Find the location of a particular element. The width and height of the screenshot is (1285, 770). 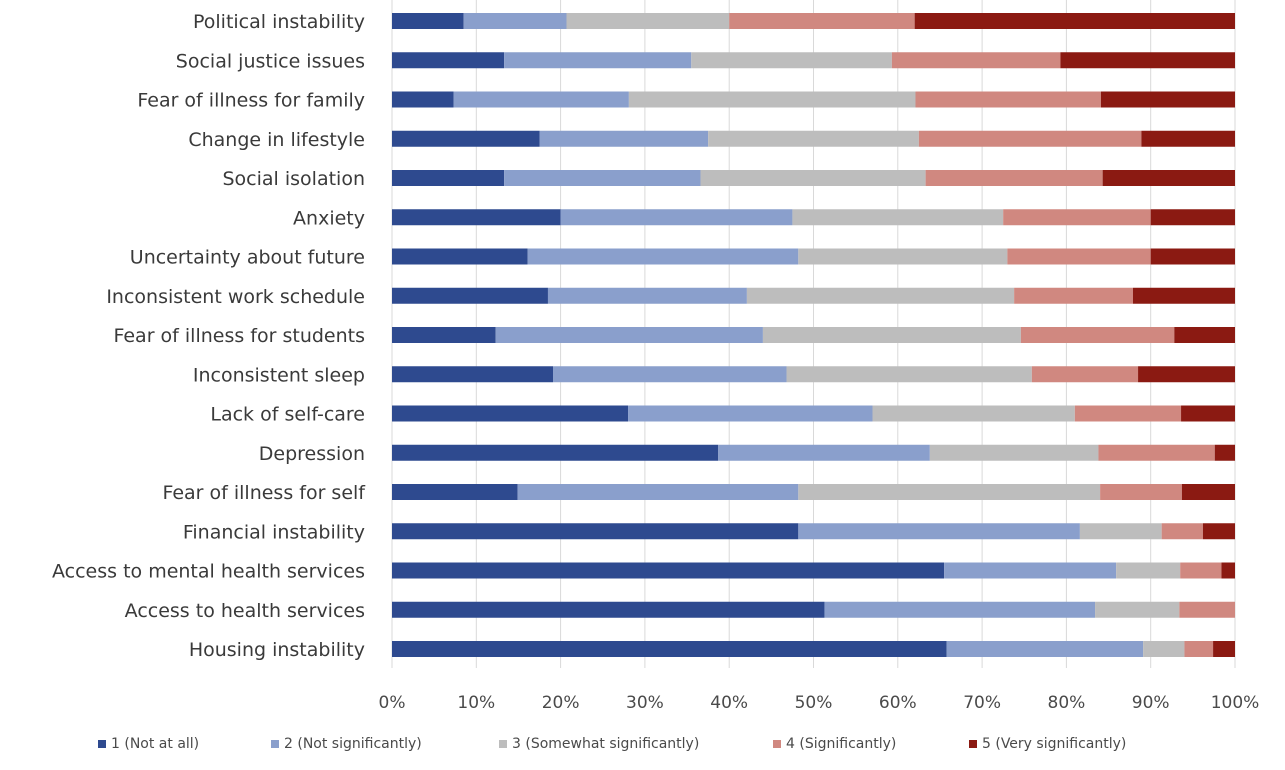

category-label: Social justice issues is located at coordinates (270, 61).